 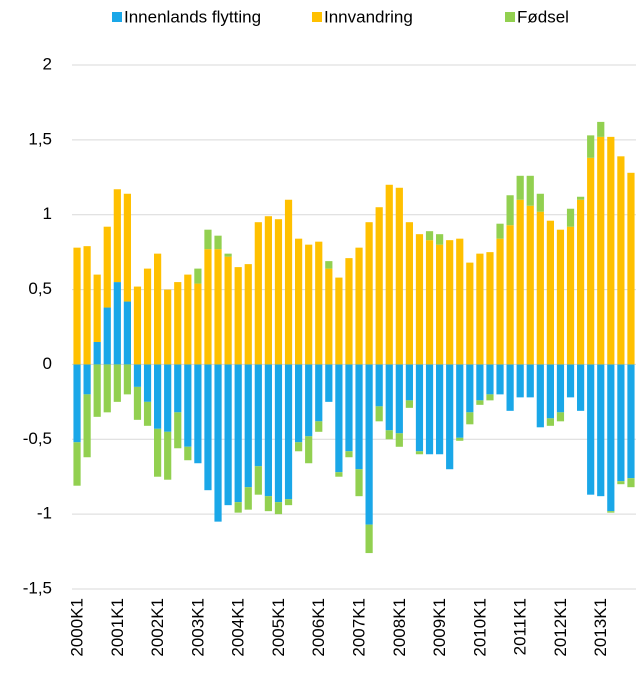 I want to click on y-tick-label: 1,5, so click(x=40, y=138).